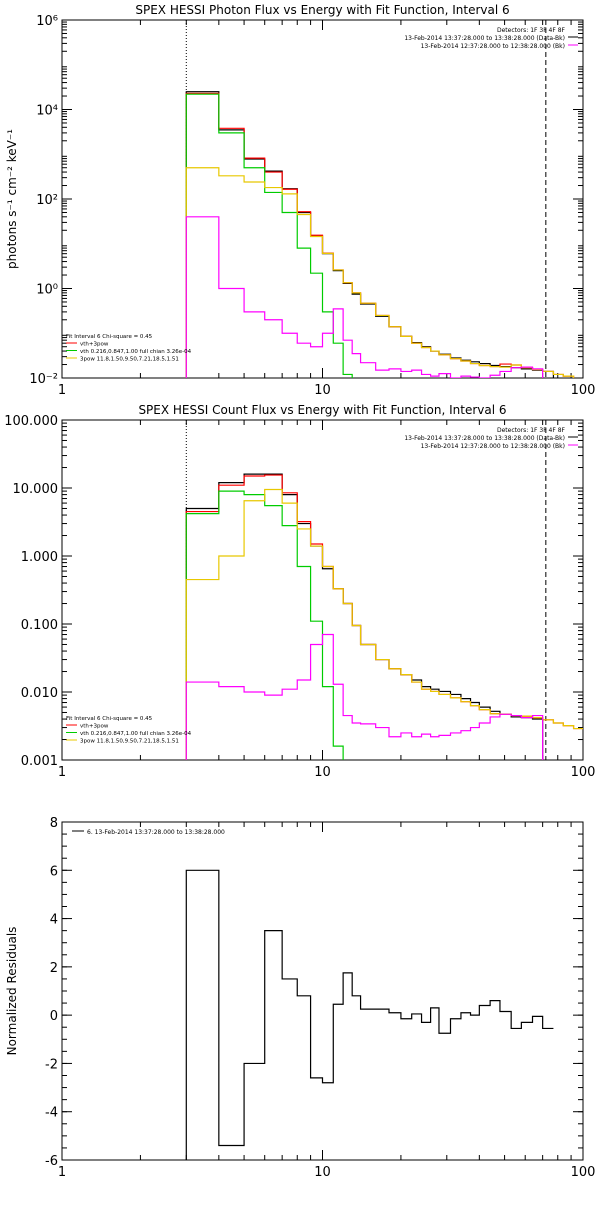 The image size is (600, 1205). What do you see at coordinates (583, 1172) in the screenshot?
I see `chart-3-x-tick-label: 100` at bounding box center [583, 1172].